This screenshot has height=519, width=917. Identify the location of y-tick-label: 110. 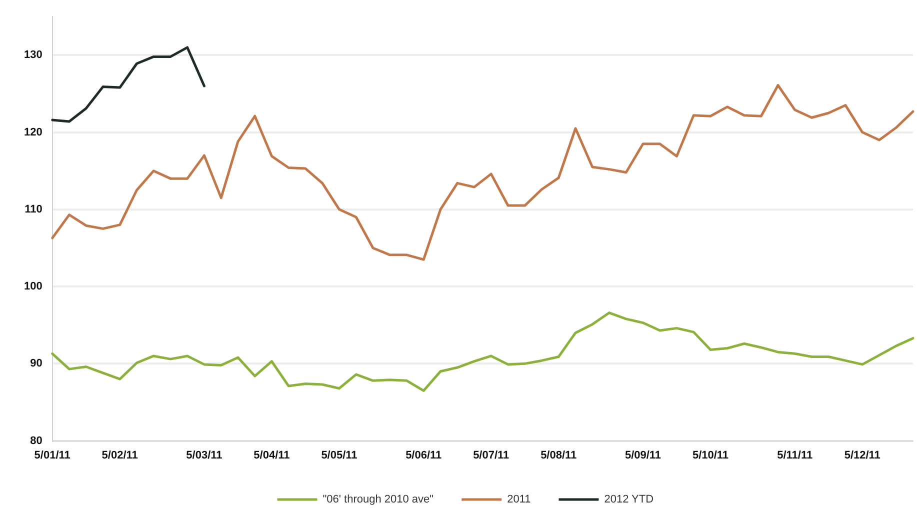
(33, 209).